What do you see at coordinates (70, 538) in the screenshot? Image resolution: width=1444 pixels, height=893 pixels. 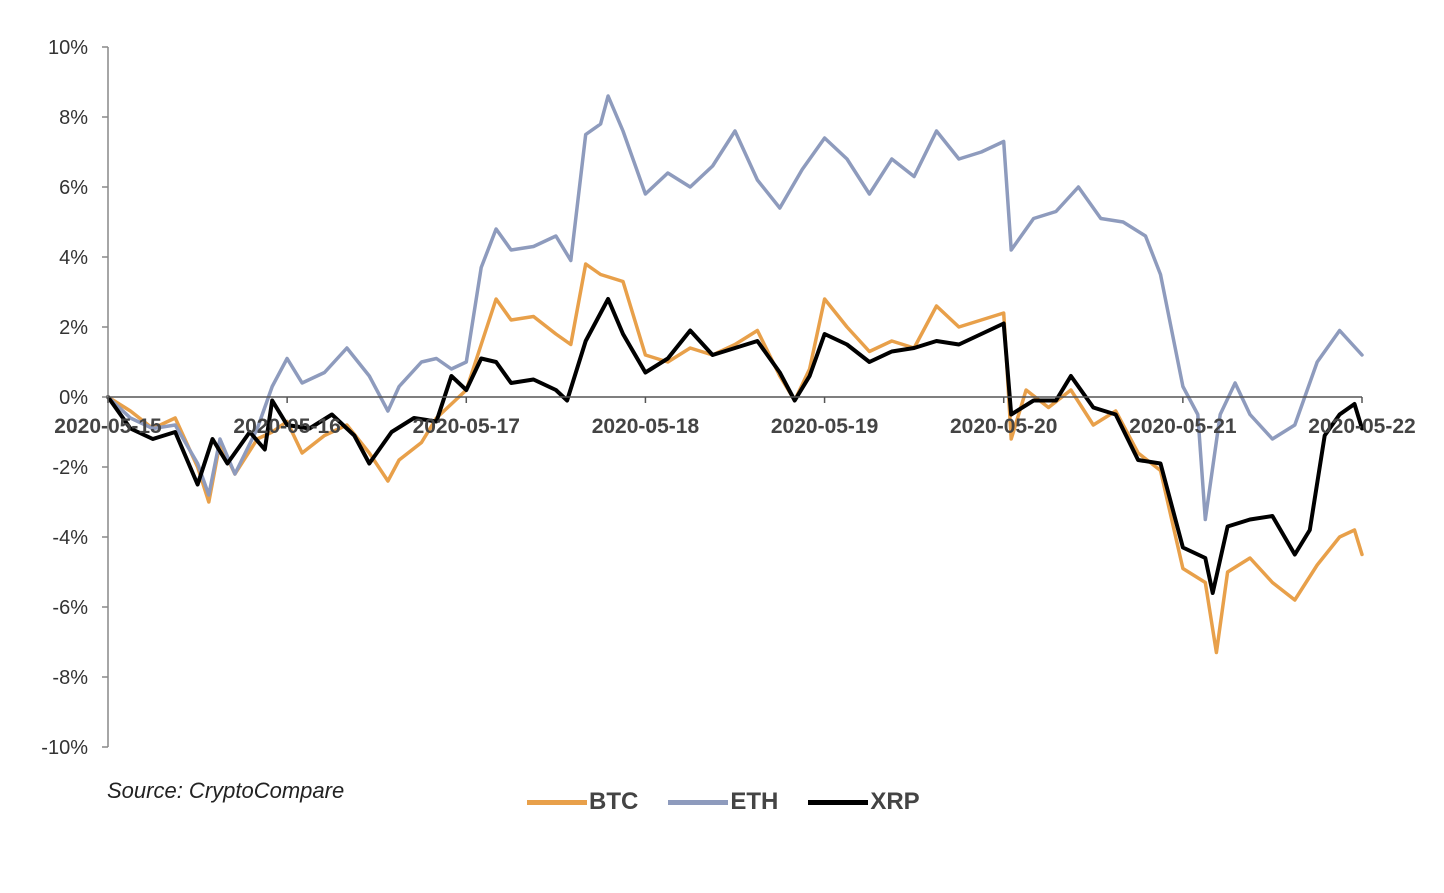 I see `y-tick-label: -4%` at bounding box center [70, 538].